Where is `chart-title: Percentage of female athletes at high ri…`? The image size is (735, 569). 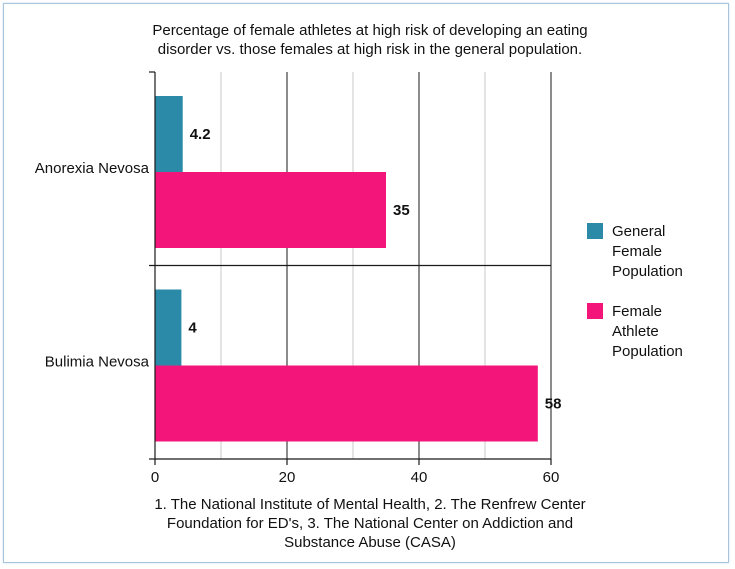
chart-title: Percentage of female athletes at high ri… is located at coordinates (369, 40).